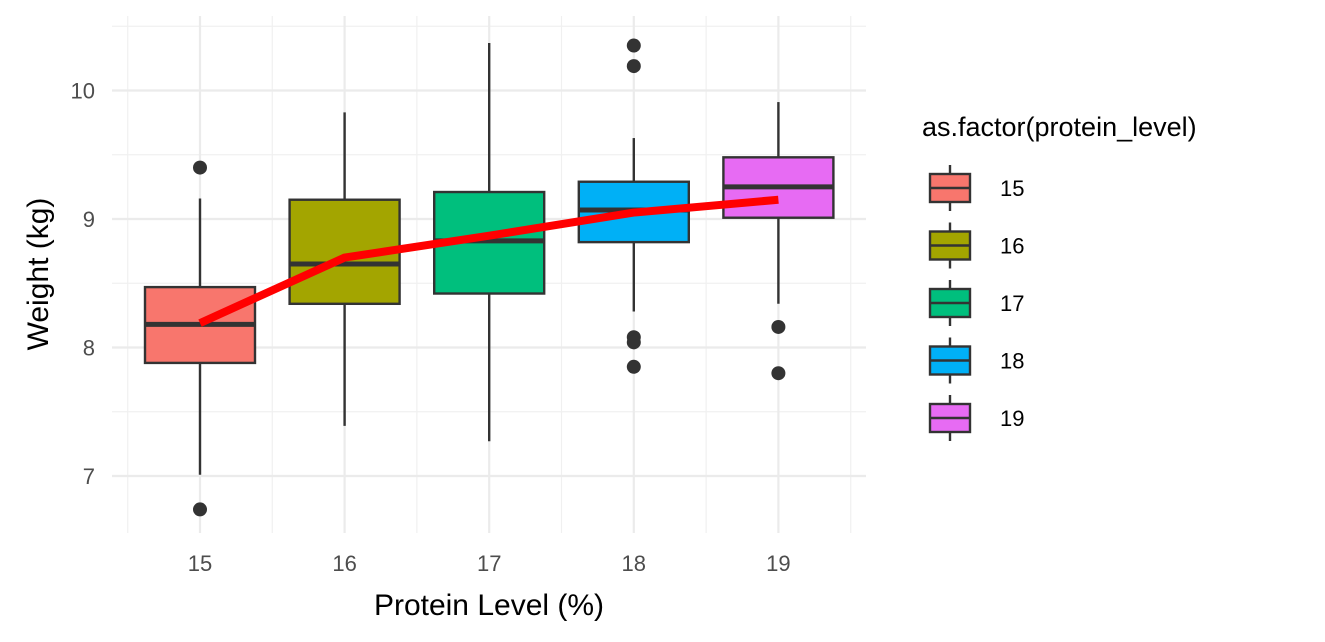 This screenshot has height=642, width=1325. Describe the element at coordinates (89, 476) in the screenshot. I see `y-tick-label: 7` at that location.